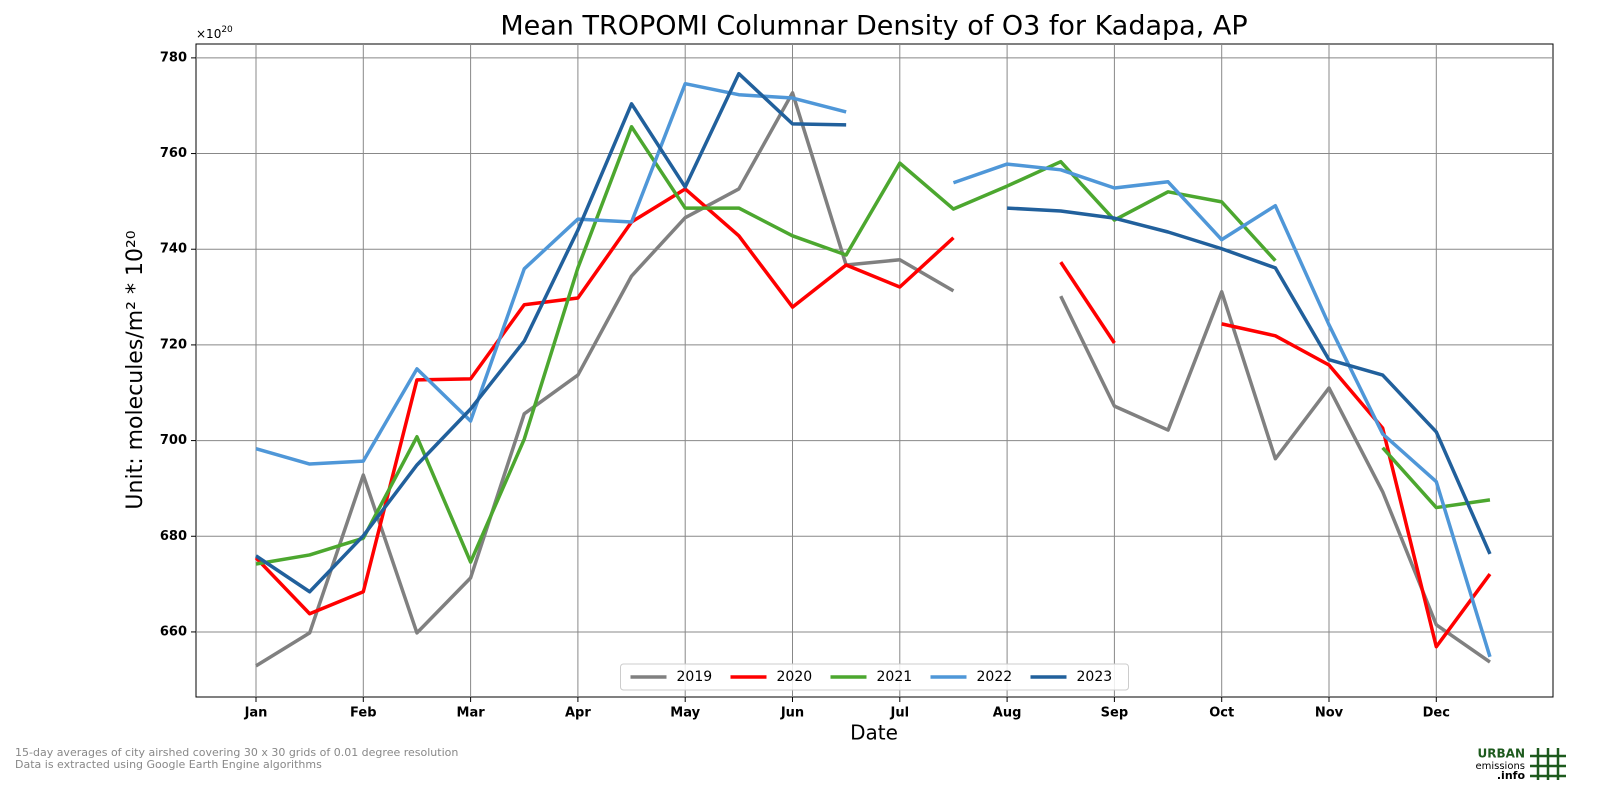 The height and width of the screenshot is (800, 1600). I want to click on legend-label: 2021, so click(895, 677).